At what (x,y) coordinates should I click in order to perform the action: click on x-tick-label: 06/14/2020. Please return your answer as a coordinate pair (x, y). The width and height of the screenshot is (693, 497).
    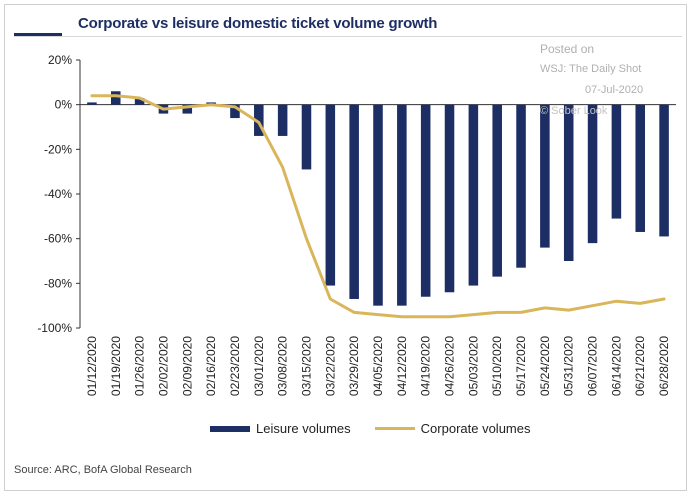
    Looking at the image, I should click on (616, 366).